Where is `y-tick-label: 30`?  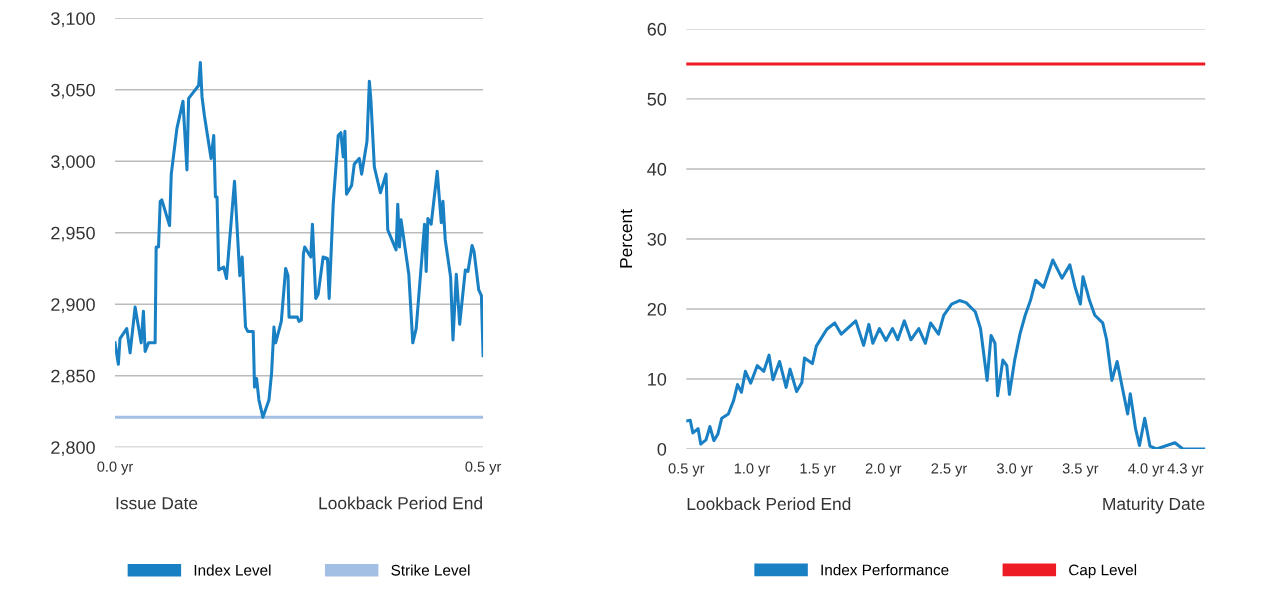 y-tick-label: 30 is located at coordinates (657, 239).